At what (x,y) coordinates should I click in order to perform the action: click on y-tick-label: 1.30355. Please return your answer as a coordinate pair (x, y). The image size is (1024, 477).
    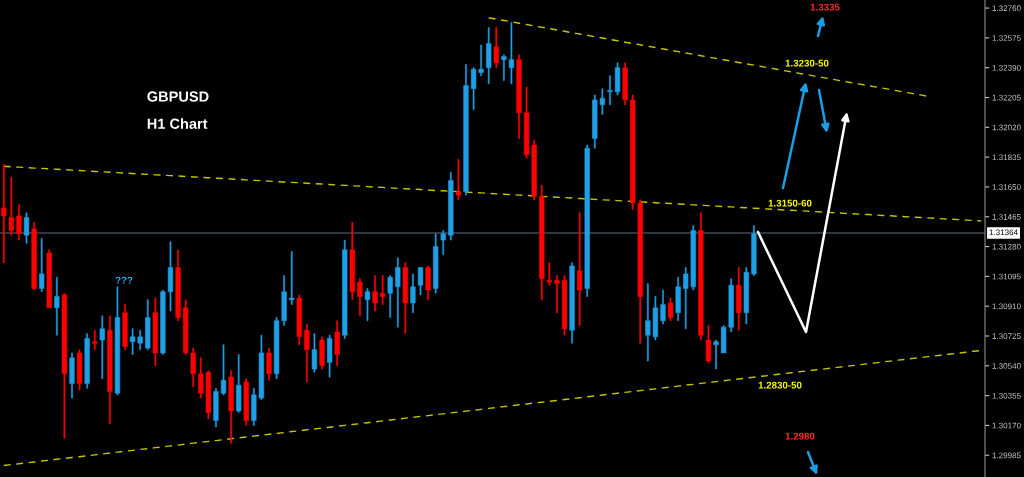
    Looking at the image, I should click on (1006, 395).